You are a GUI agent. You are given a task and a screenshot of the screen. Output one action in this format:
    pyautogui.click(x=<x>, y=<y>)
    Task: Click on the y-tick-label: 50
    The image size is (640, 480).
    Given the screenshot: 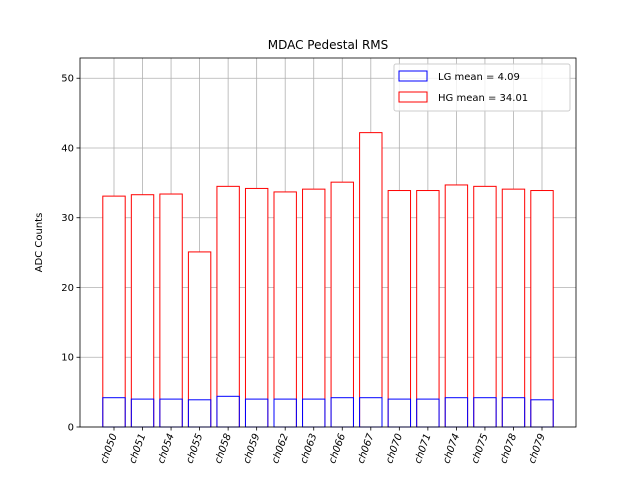 What is the action you would take?
    pyautogui.click(x=67, y=79)
    